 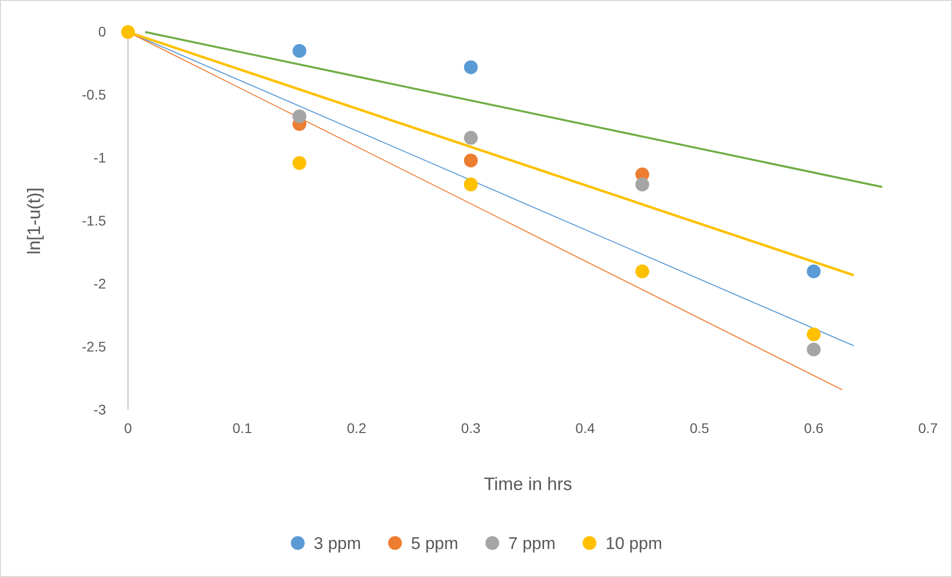 What do you see at coordinates (34, 221) in the screenshot?
I see `y-axis-title: ln[1-u(t)]` at bounding box center [34, 221].